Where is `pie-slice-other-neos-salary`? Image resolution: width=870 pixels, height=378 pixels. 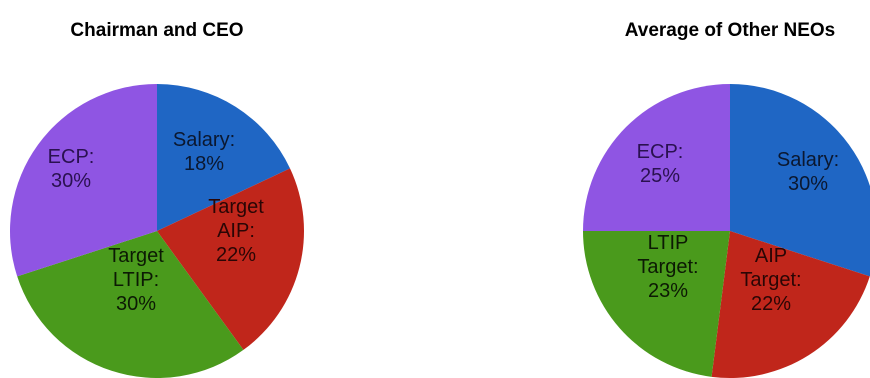 pie-slice-other-neos-salary is located at coordinates (800, 180).